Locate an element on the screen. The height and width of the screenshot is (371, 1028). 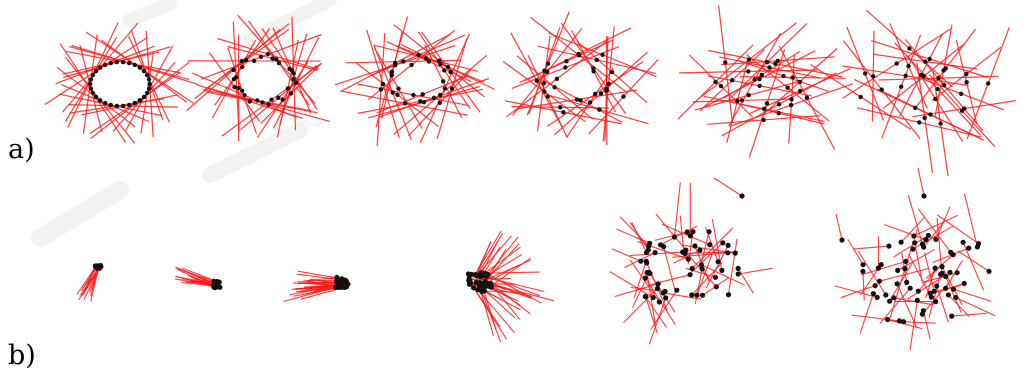
row-label-a: a) is located at coordinates (21, 149).